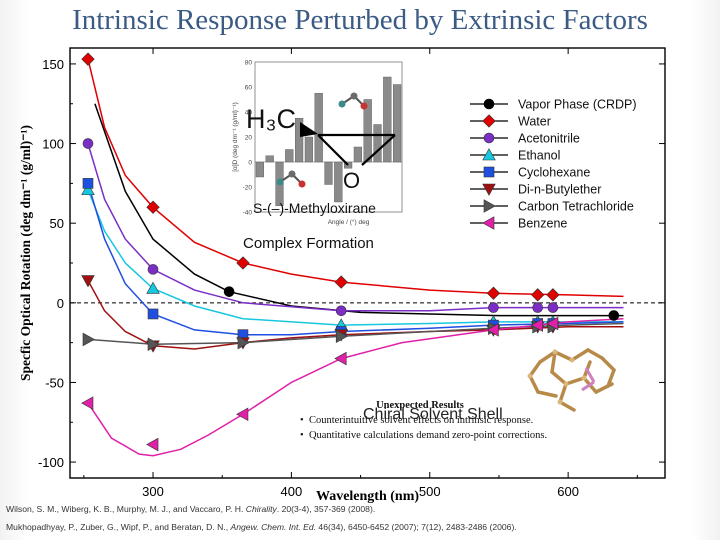  I want to click on inset-y-tick-label: 40, so click(249, 113).